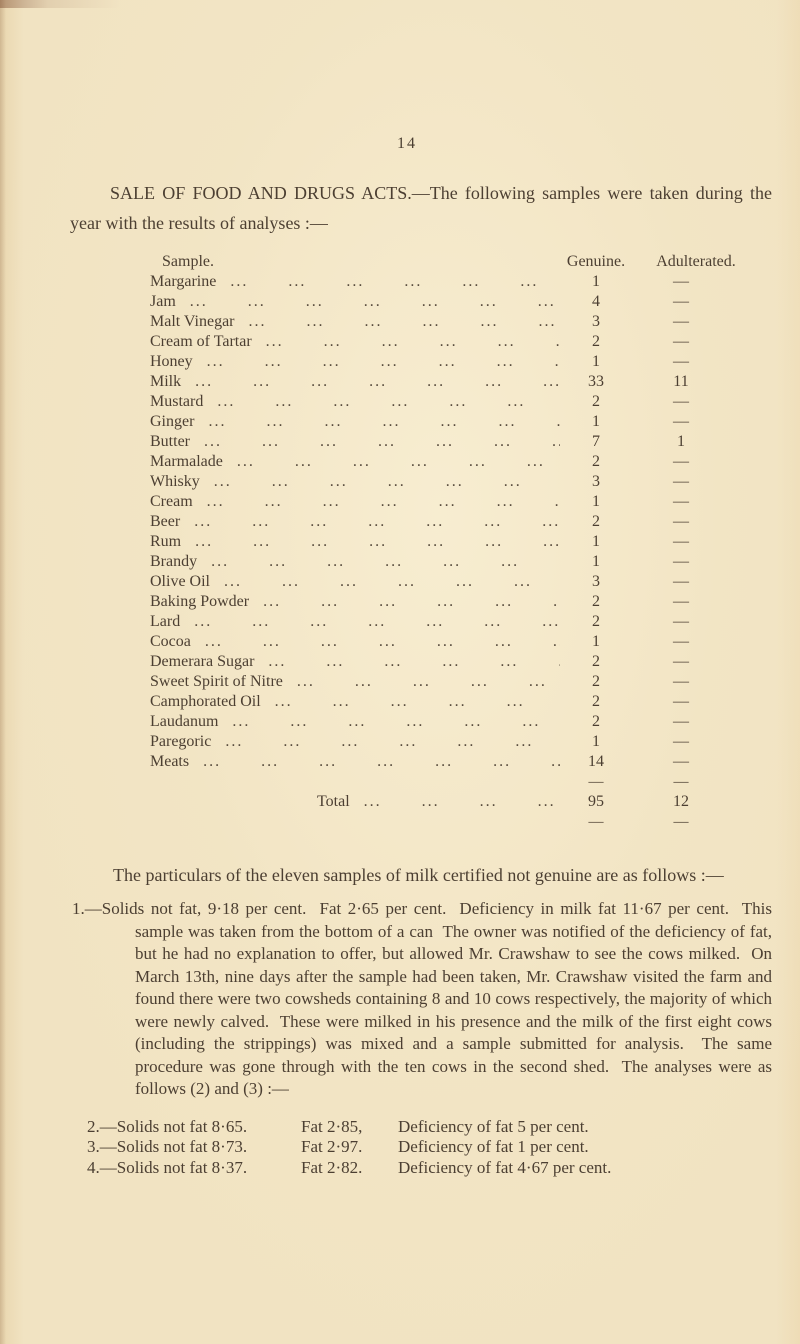 This screenshot has height=1344, width=800. Describe the element at coordinates (167, 1146) in the screenshot. I see `item-solids-value: 3.—Solids not fat 8·73.` at that location.